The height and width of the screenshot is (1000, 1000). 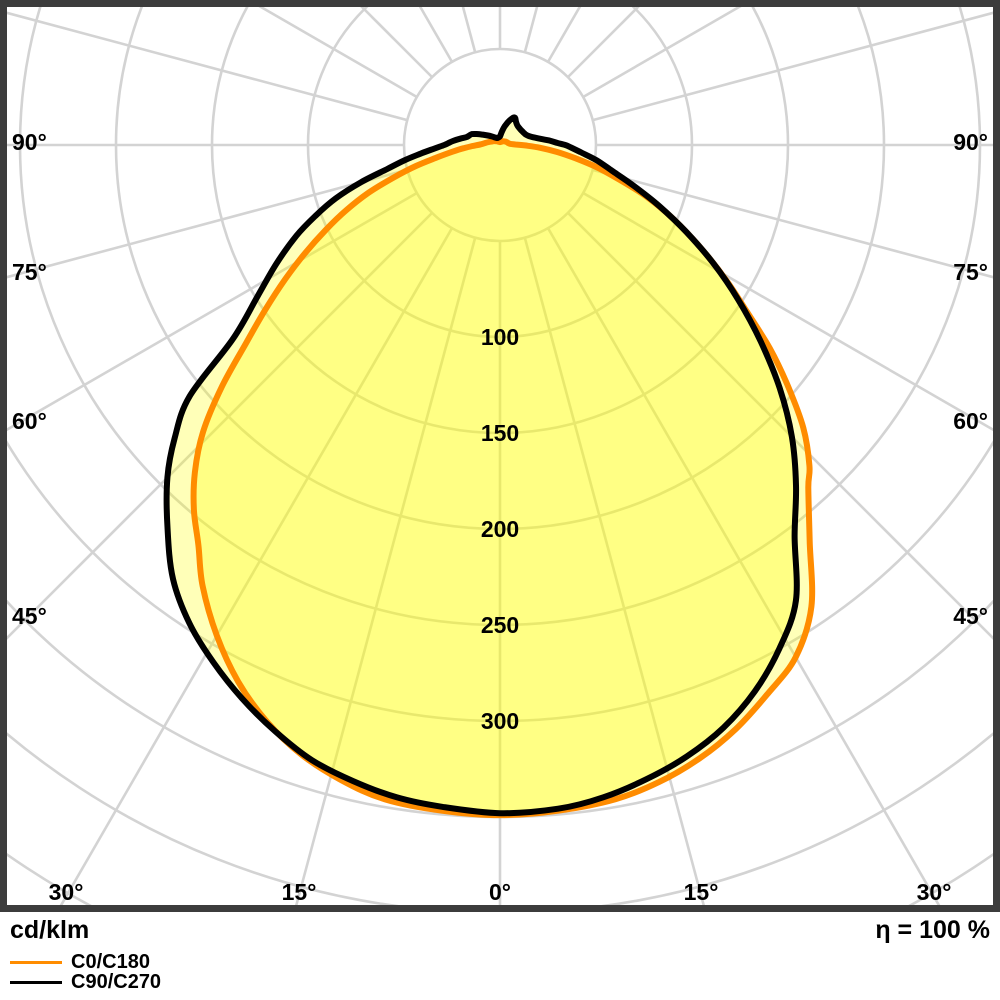 I want to click on angle-label-left-60: 60°, so click(x=29, y=421).